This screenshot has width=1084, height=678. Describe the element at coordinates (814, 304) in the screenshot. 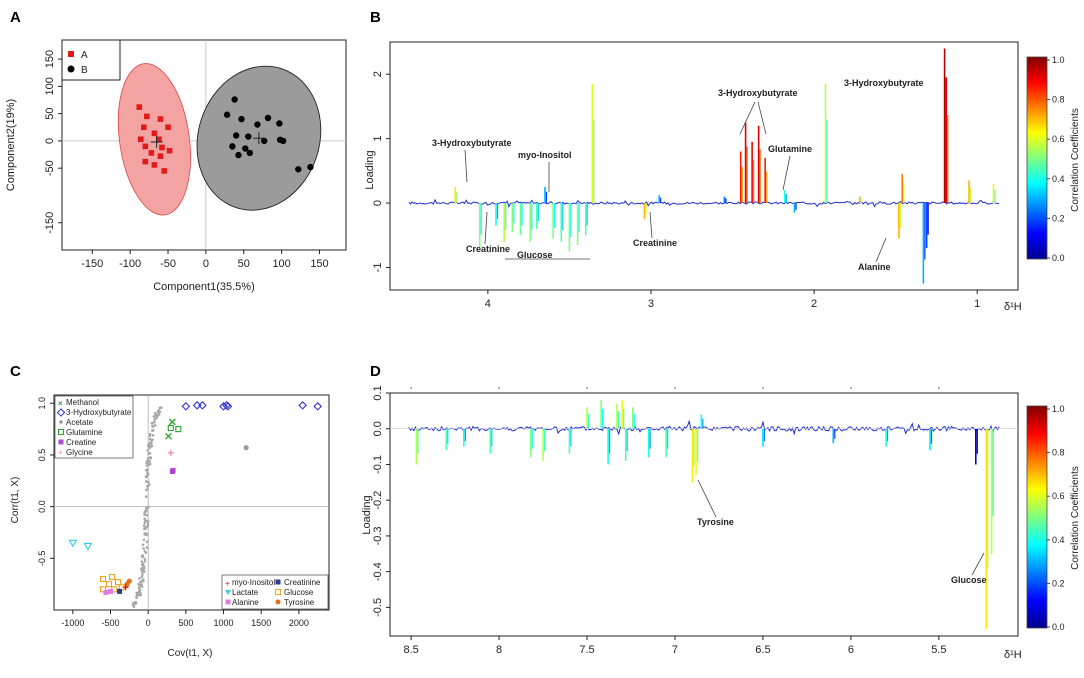

I see `panel-b-xtick-label-2: 2` at that location.